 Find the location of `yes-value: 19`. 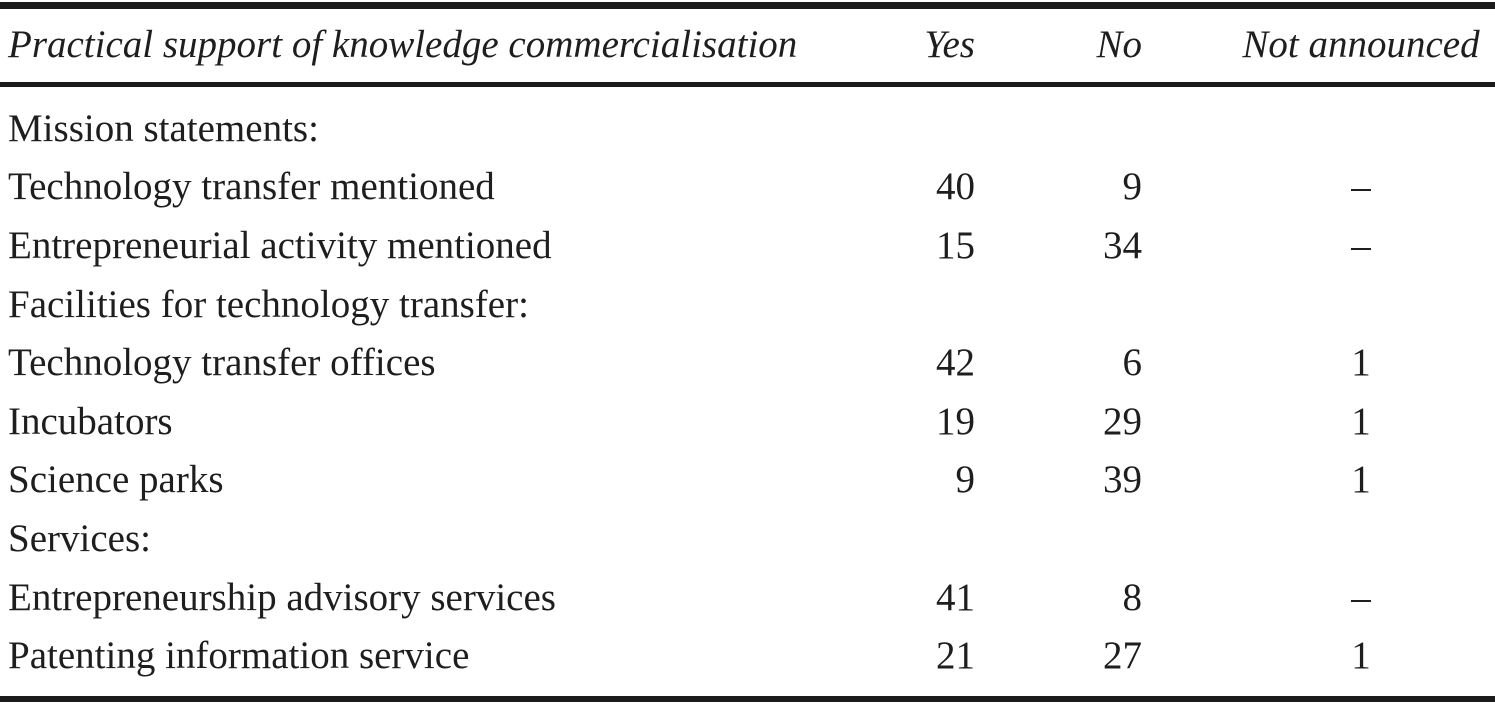

yes-value: 19 is located at coordinates (955, 421).